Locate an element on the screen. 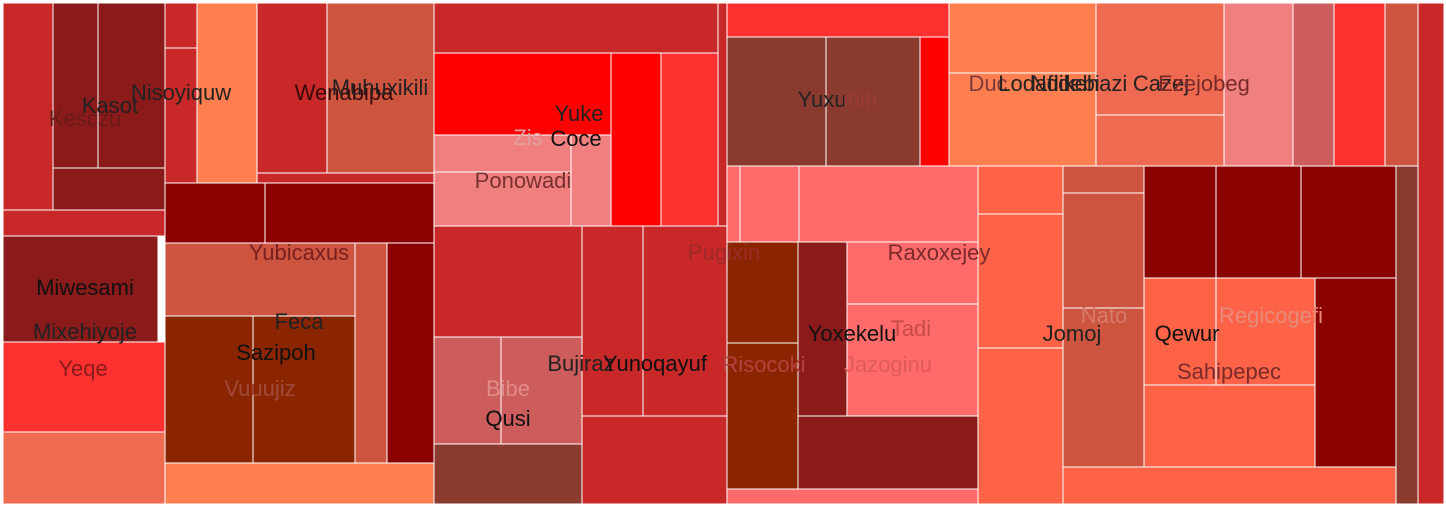 The height and width of the screenshot is (507, 1446). tile-label-kasot: Kasot is located at coordinates (110, 105).